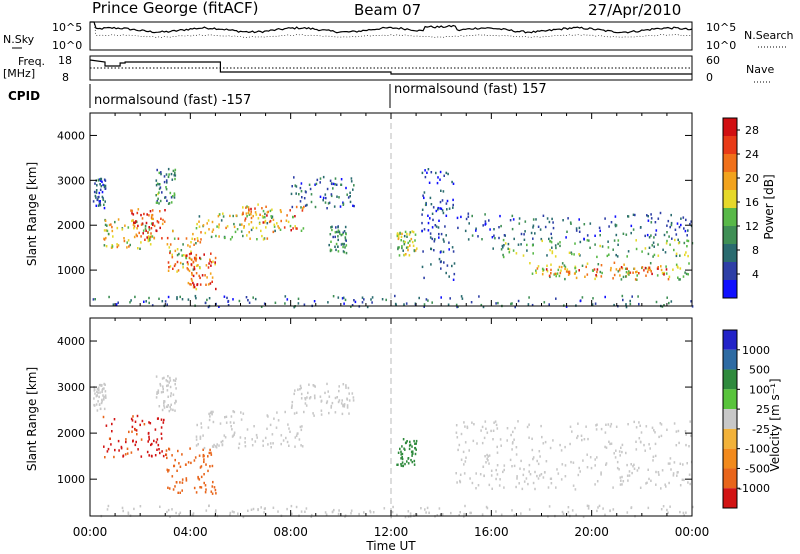 Image resolution: width=800 pixels, height=554 pixels. I want to click on y-tick-label: 3000, so click(71, 180).